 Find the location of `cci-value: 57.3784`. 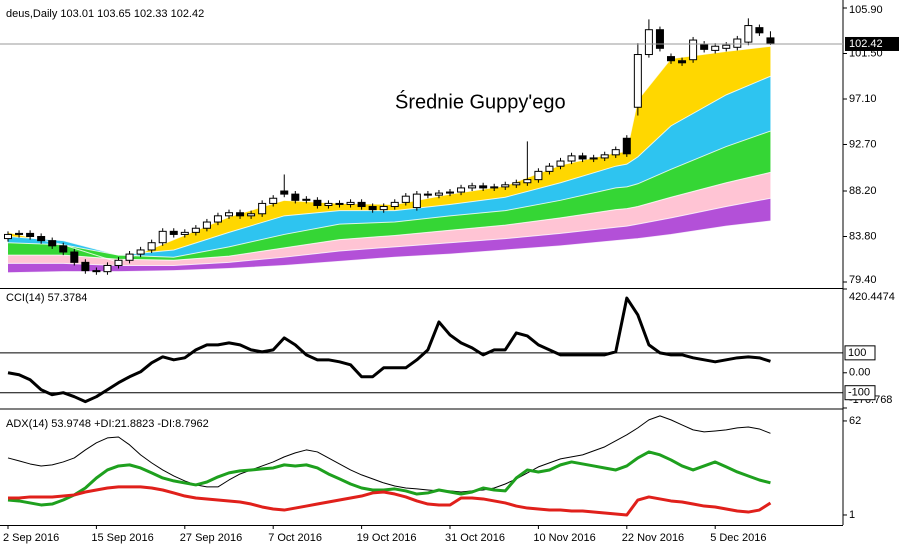

cci-value: 57.3784 is located at coordinates (68, 298).